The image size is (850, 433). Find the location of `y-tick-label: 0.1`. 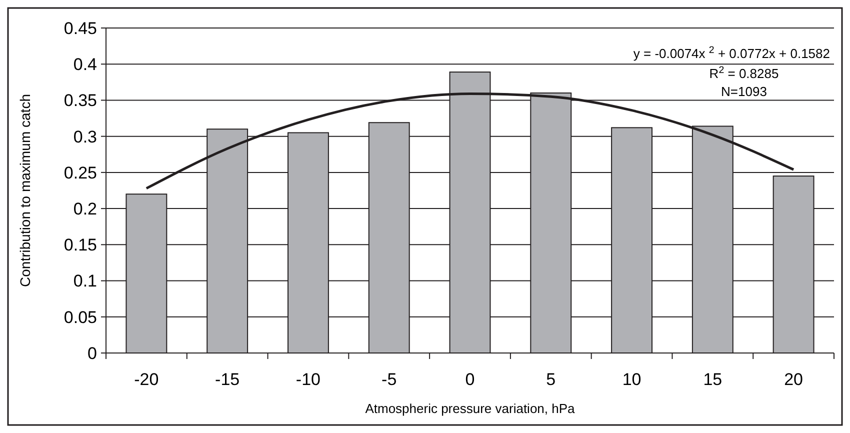

y-tick-label: 0.1 is located at coordinates (85, 281).